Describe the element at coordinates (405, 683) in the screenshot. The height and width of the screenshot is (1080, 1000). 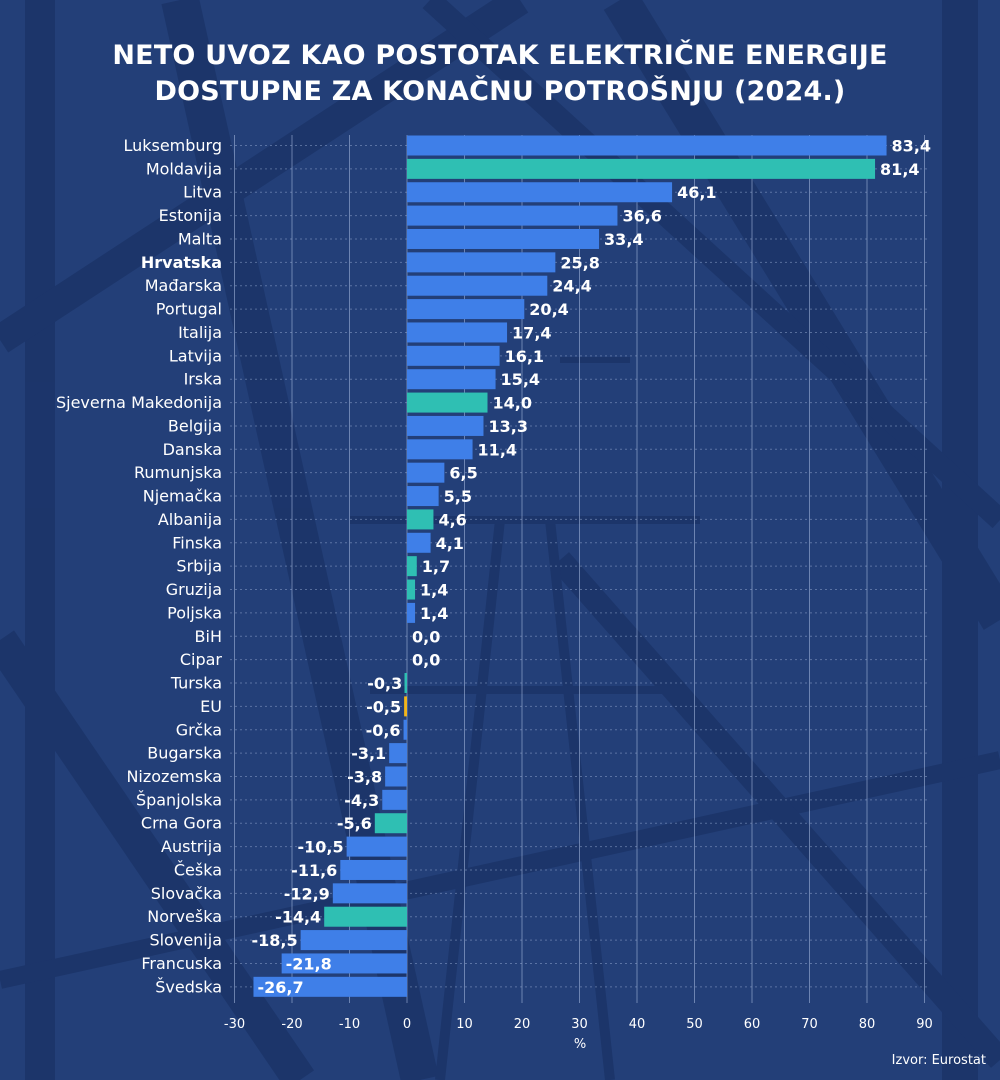
I see `bar-turska` at that location.